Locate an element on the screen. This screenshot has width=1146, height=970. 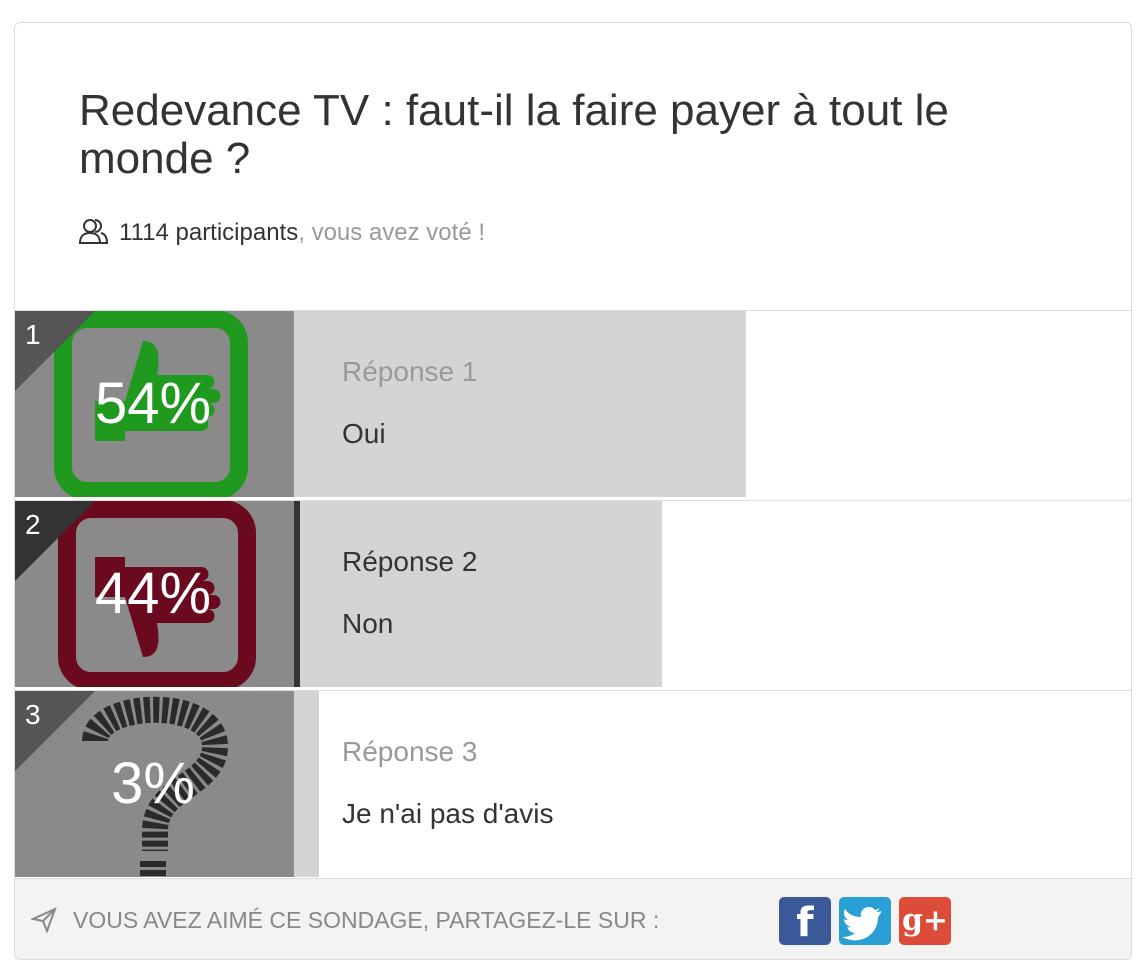
answer-image: 1 54% is located at coordinates (154, 404).